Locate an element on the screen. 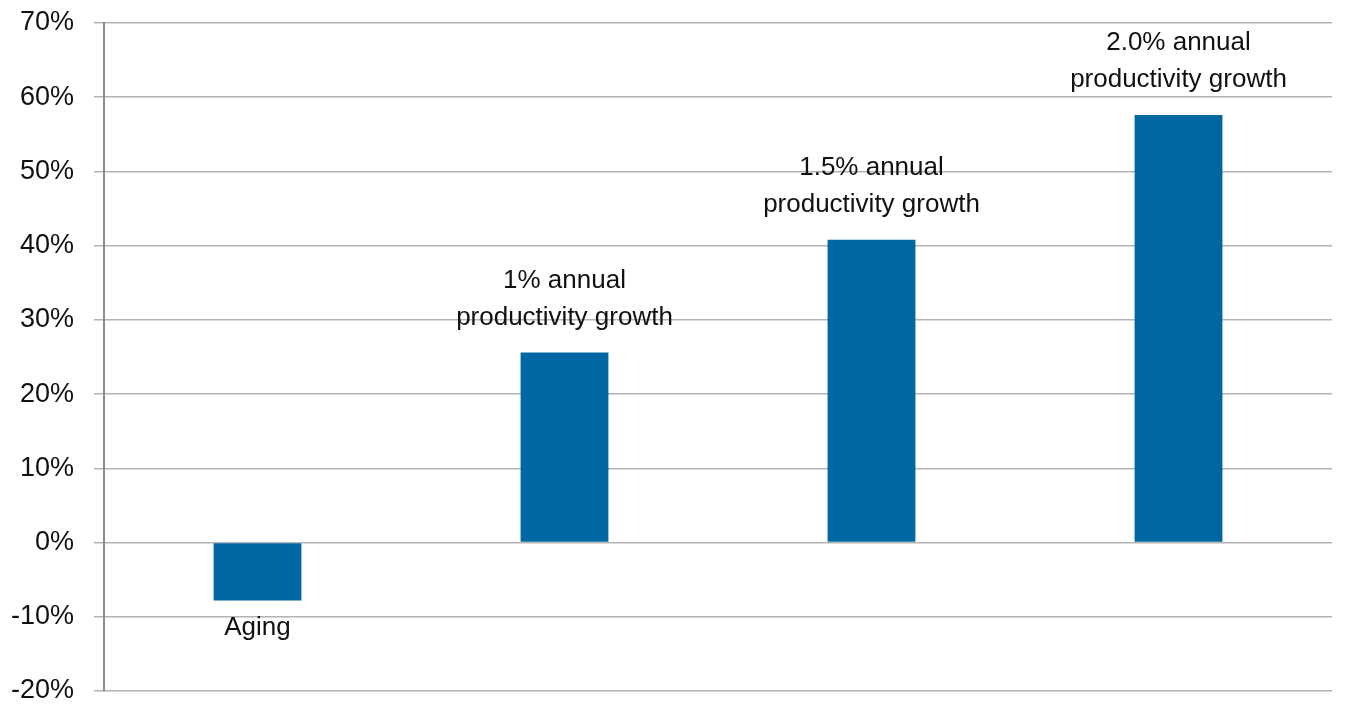 This screenshot has height=707, width=1361. x-tick-label: 1.5% annual productivity growth is located at coordinates (871, 184).